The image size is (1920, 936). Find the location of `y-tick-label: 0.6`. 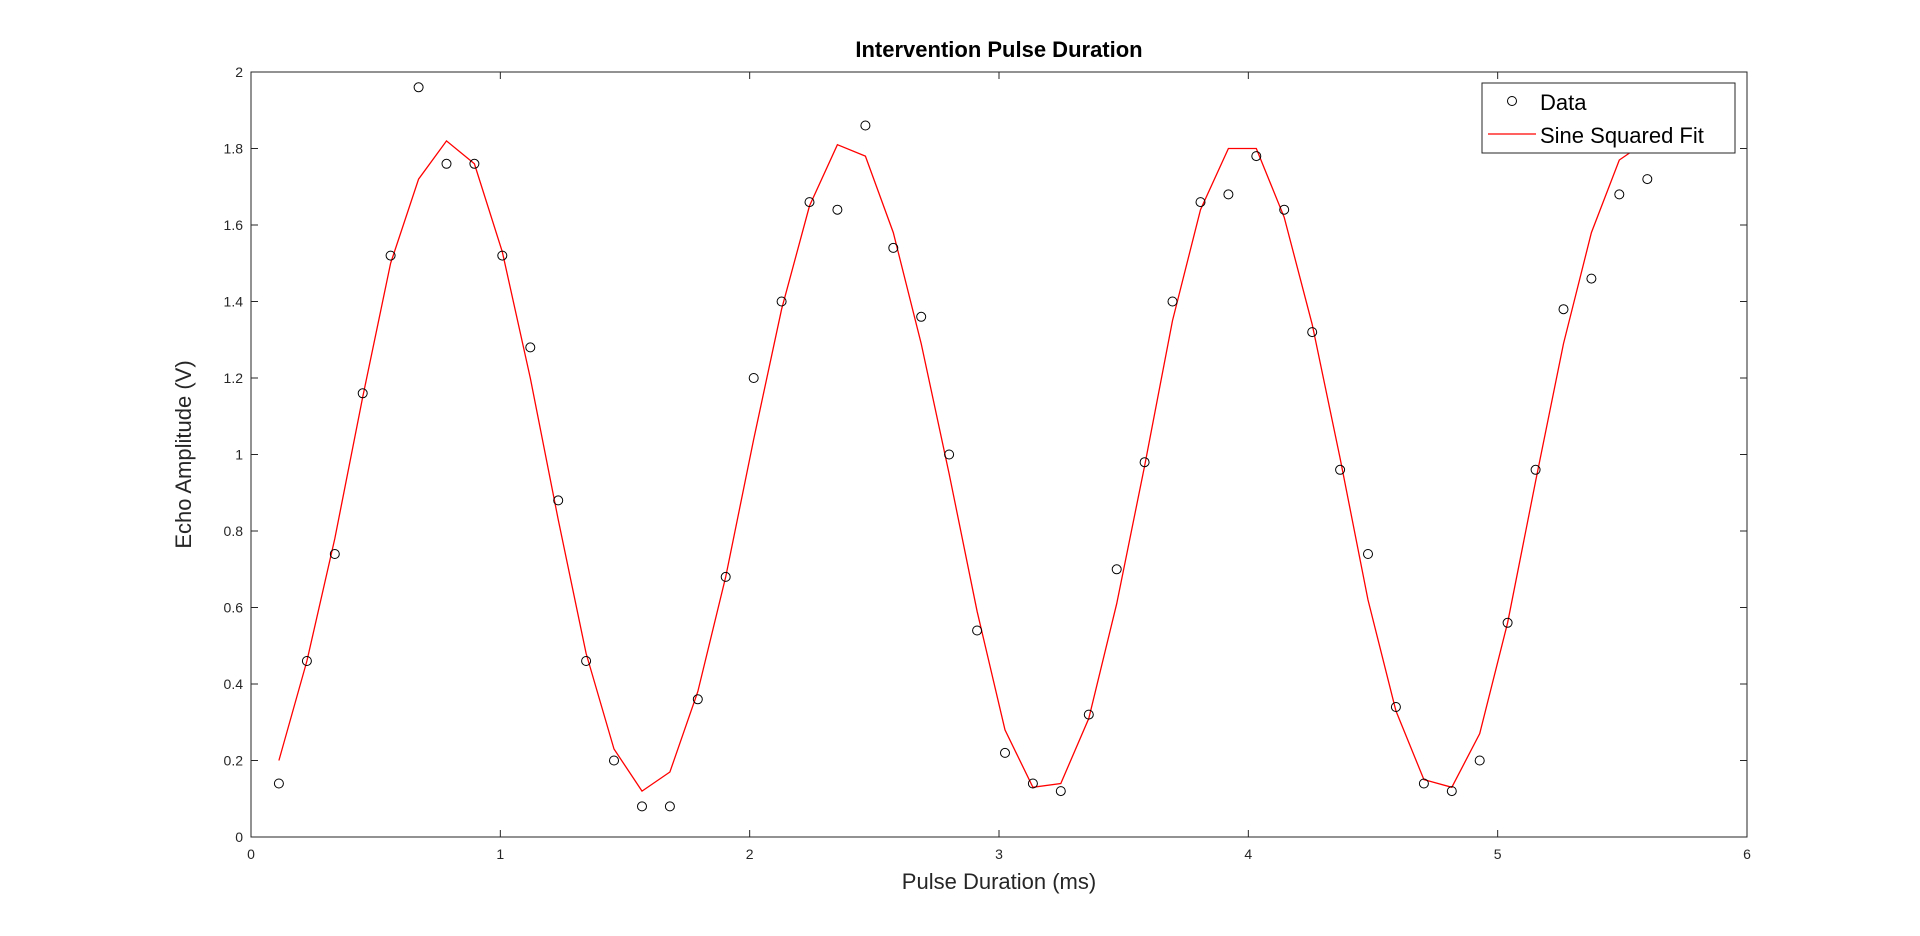

y-tick-label: 0.6 is located at coordinates (234, 608).